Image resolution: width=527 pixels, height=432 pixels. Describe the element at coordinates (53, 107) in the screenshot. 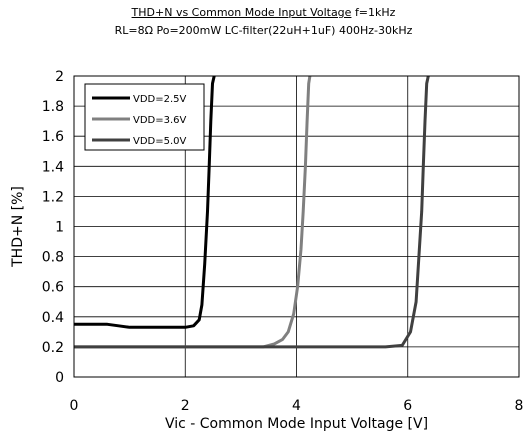

I see `y-tick-label: 1.8` at that location.